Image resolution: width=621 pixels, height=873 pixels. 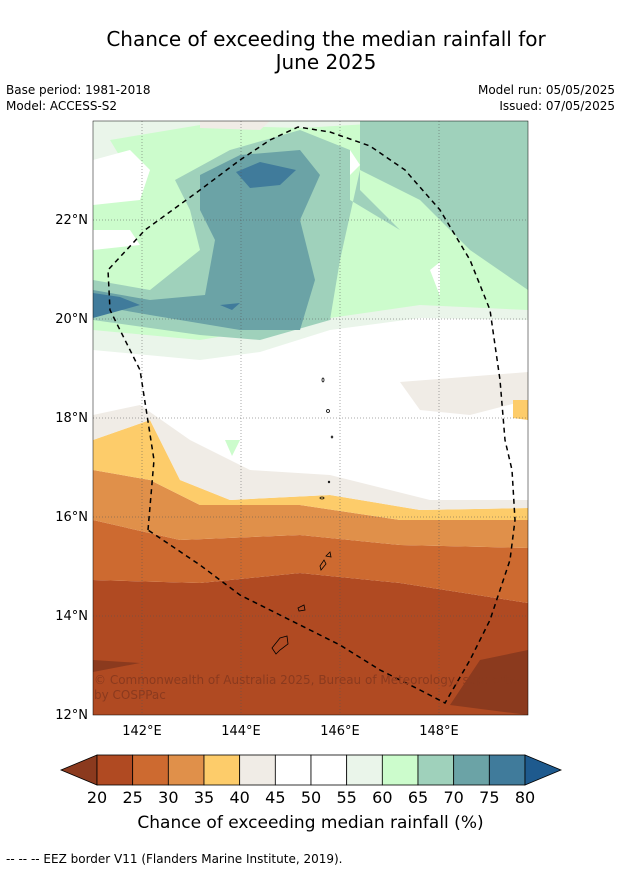 I want to click on colorbar-tick-label: 35, so click(x=204, y=797).